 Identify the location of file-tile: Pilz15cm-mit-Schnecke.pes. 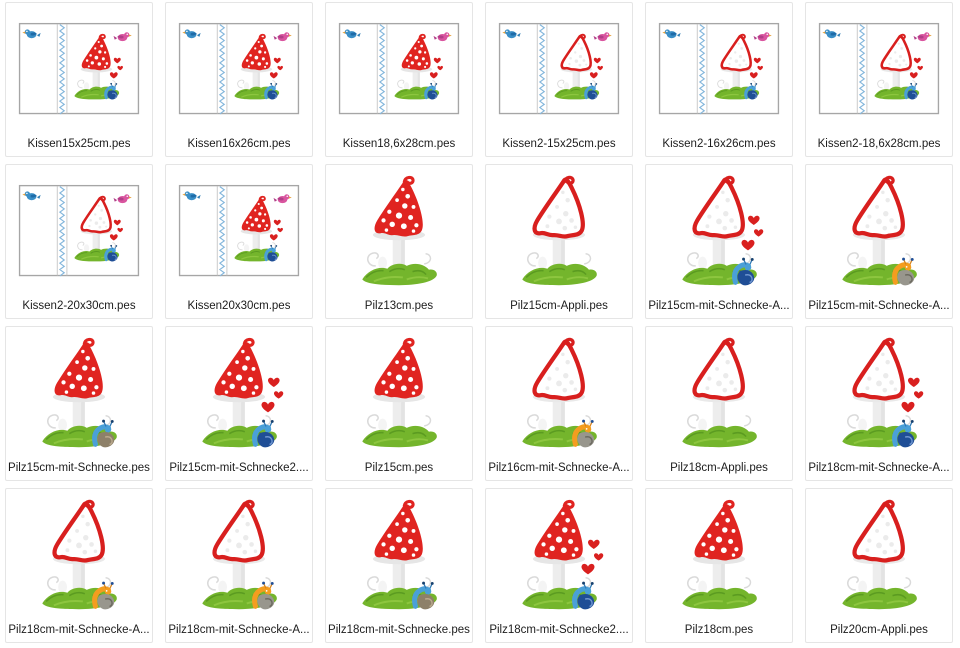
(79, 403).